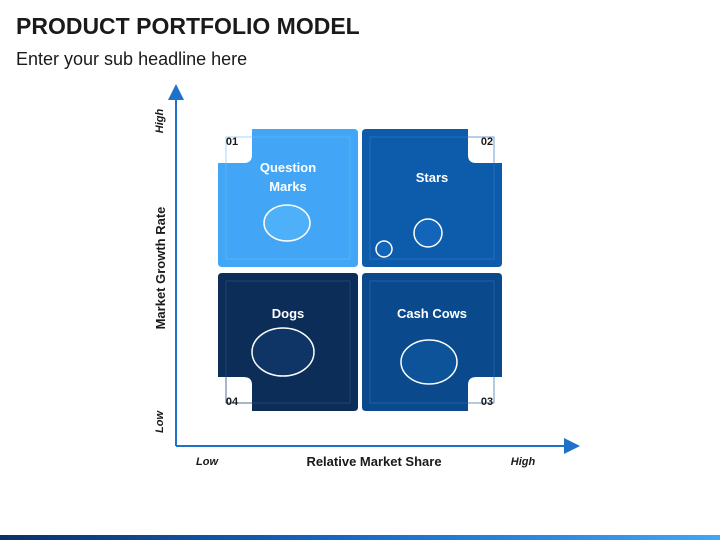  What do you see at coordinates (232, 402) in the screenshot?
I see `quadrant-number: 04` at bounding box center [232, 402].